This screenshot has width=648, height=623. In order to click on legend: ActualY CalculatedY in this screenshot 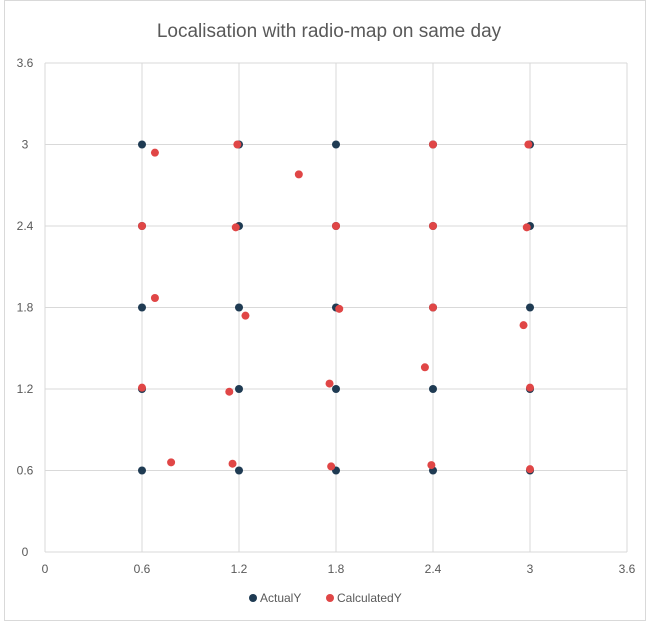, I will do `click(325, 598)`.